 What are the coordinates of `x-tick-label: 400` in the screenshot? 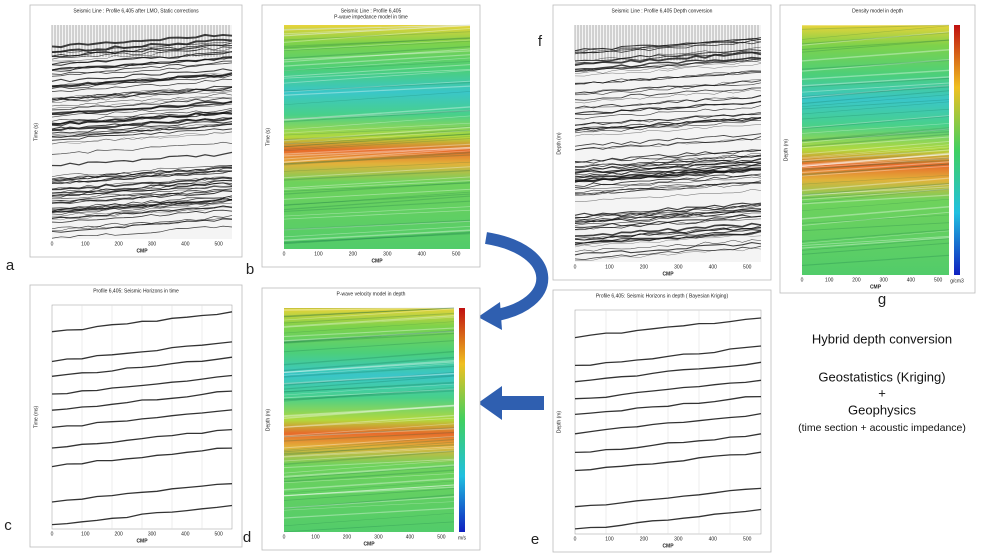 It's located at (185, 244).